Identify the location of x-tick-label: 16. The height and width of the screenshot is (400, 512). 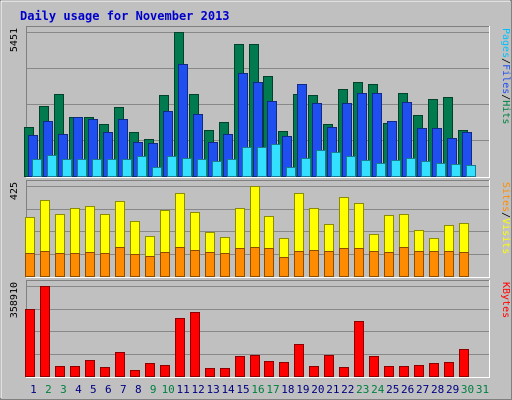
(257, 389).